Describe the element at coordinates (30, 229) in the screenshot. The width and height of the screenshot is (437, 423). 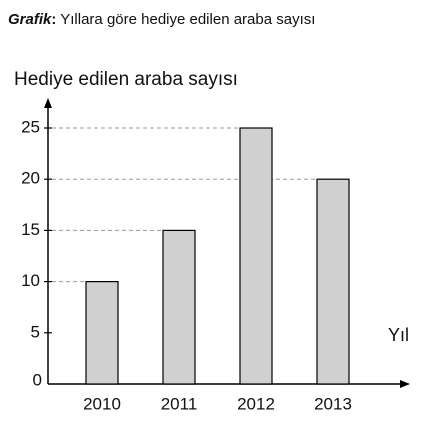
I see `y-tick-label: 15` at that location.